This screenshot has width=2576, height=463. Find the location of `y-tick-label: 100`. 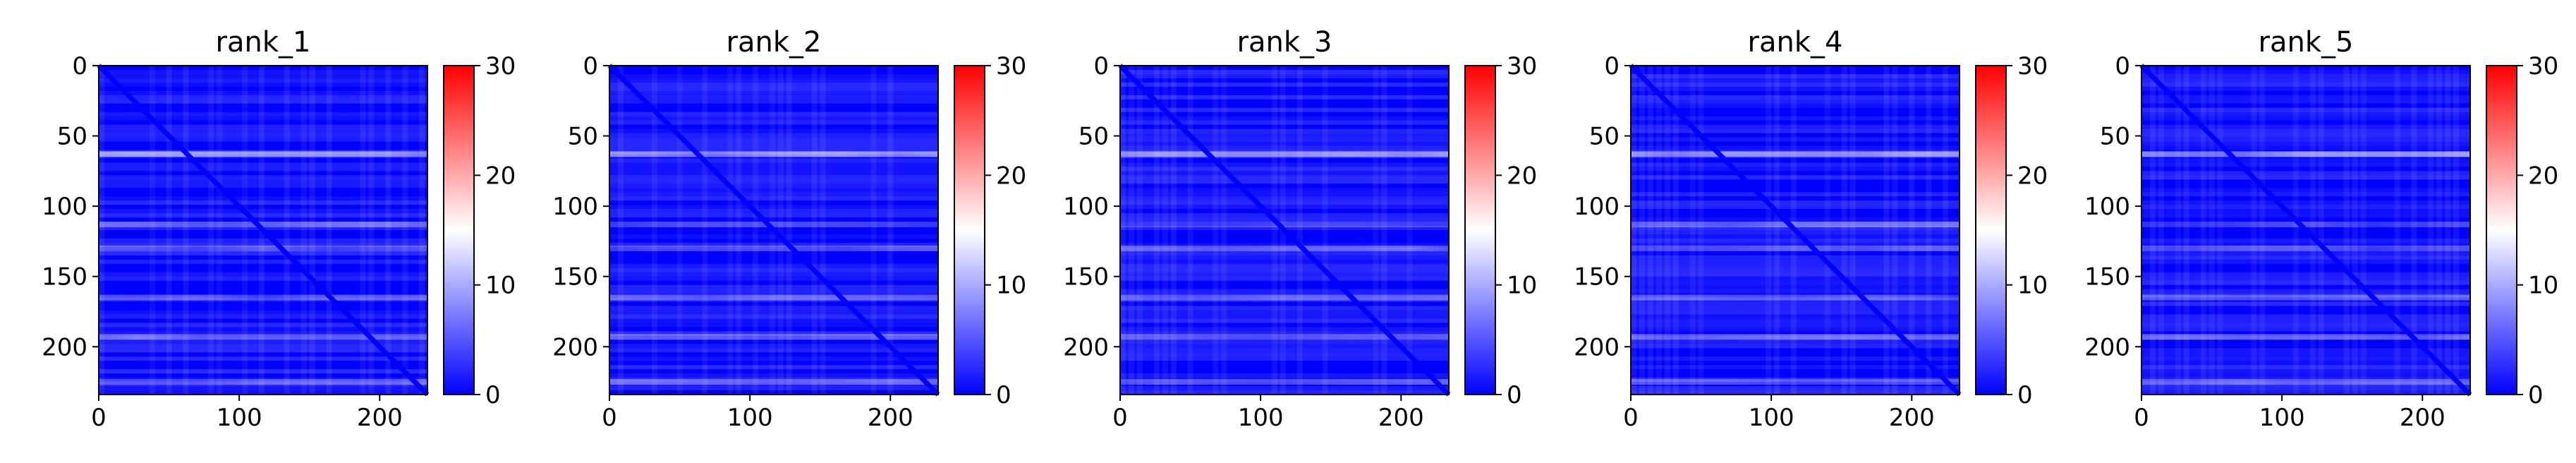

y-tick-label: 100 is located at coordinates (2107, 207).